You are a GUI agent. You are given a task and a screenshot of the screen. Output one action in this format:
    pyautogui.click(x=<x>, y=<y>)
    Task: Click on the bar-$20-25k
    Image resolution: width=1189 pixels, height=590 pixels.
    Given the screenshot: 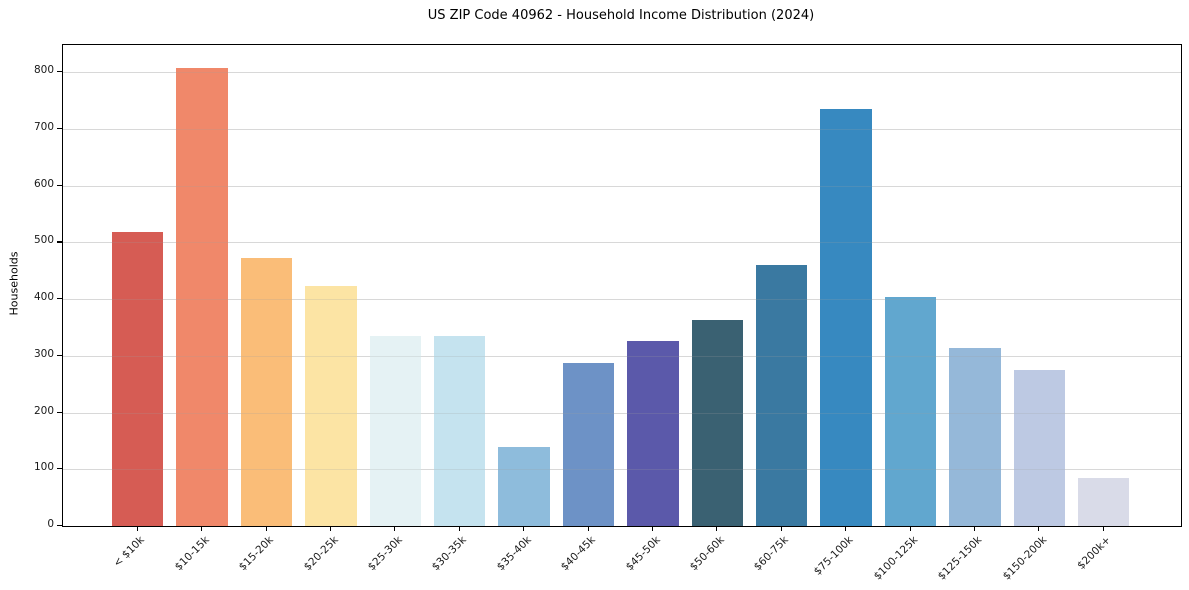 What is the action you would take?
    pyautogui.click(x=331, y=406)
    